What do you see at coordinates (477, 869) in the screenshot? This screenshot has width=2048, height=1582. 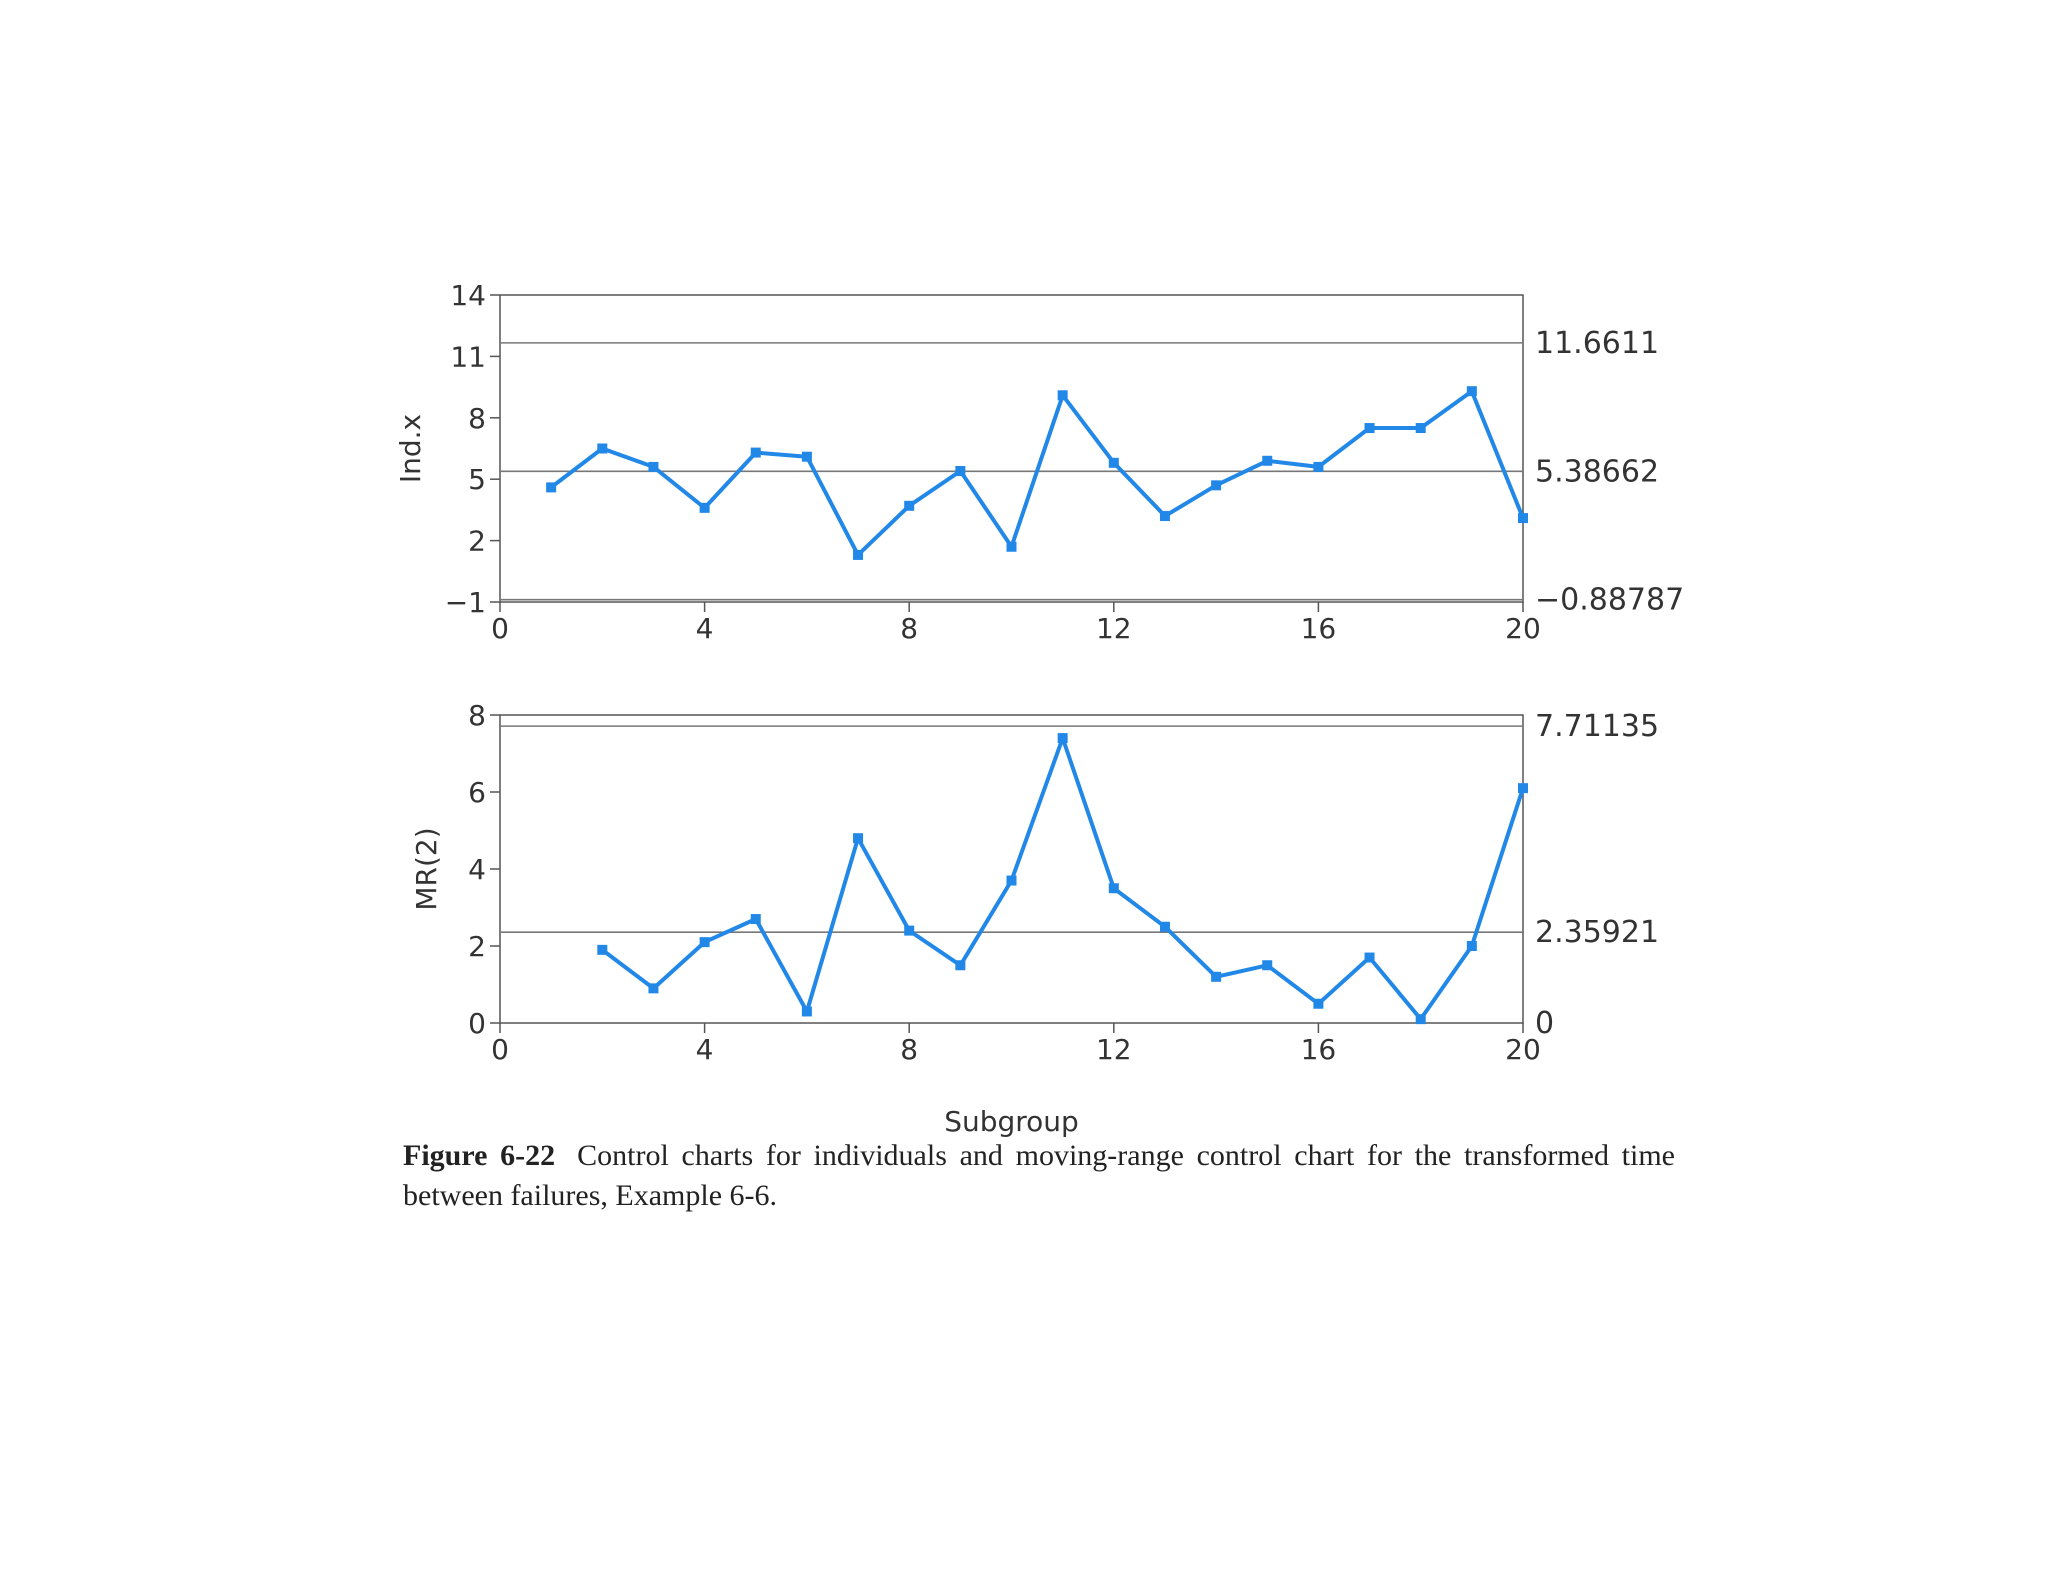 I see `y-tick-label: 4` at bounding box center [477, 869].